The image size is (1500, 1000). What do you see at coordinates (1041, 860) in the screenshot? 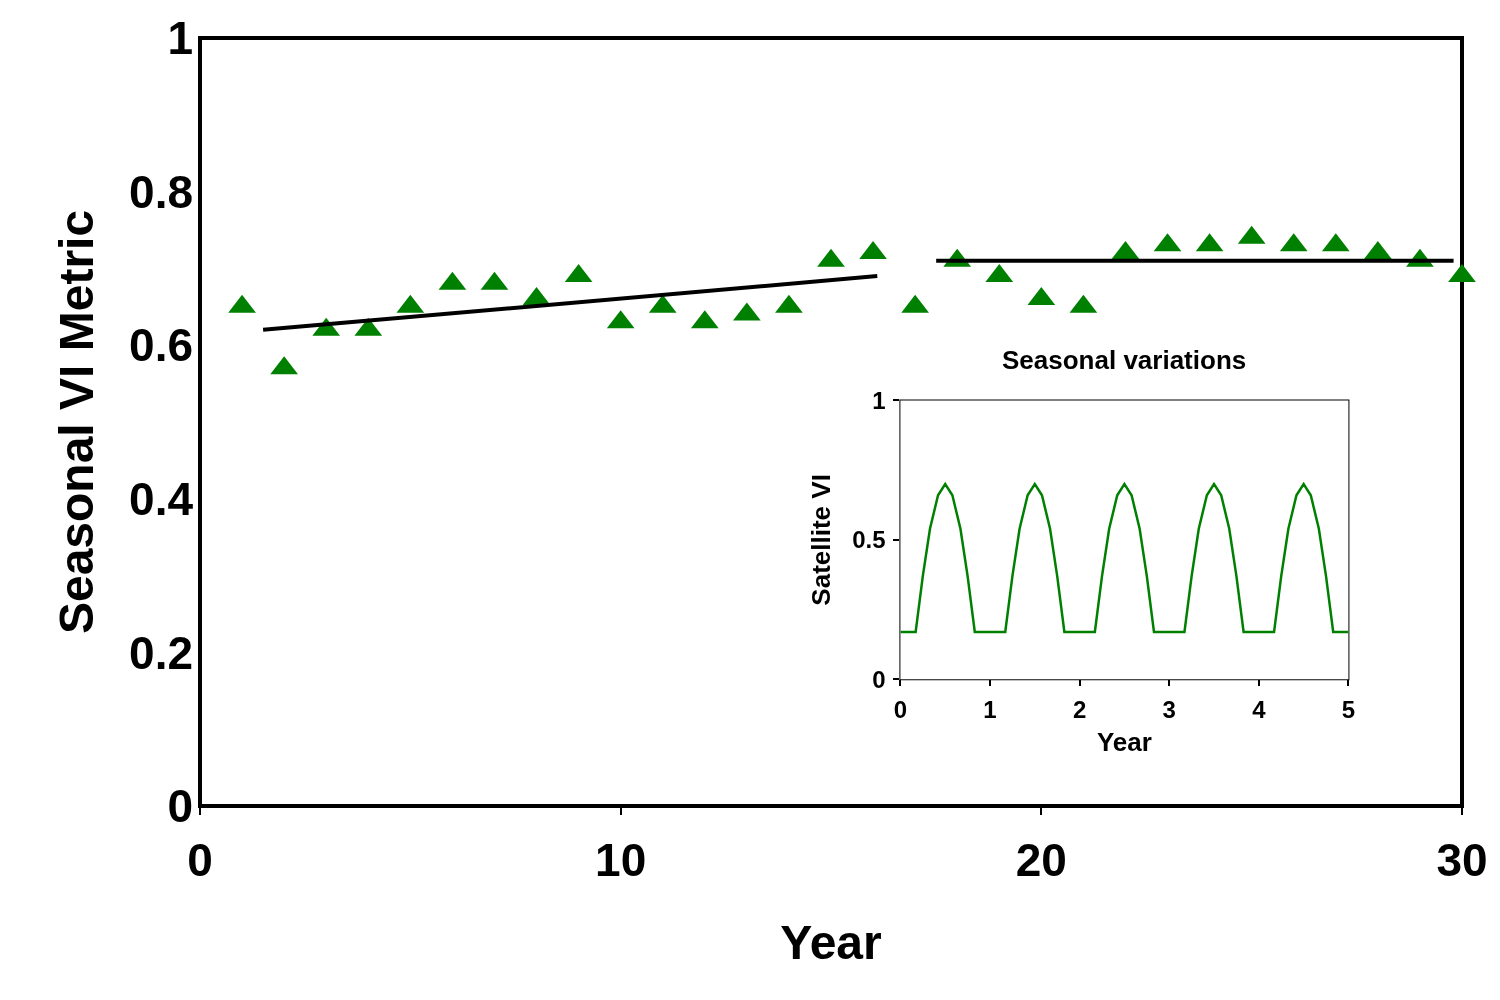
I see `x-tick-label: 20` at bounding box center [1041, 860].